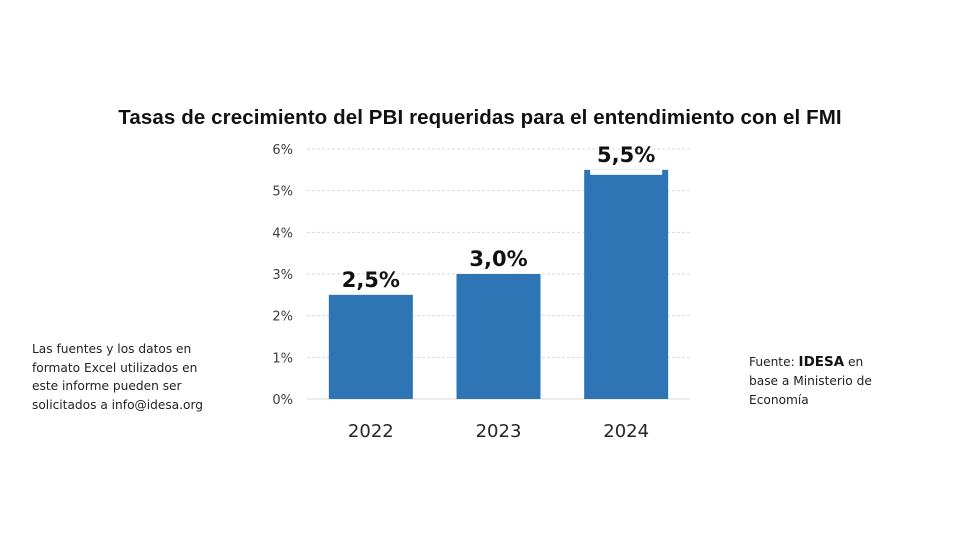 This screenshot has height=544, width=960. I want to click on note-line: formato Excel utilizados en, so click(115, 367).